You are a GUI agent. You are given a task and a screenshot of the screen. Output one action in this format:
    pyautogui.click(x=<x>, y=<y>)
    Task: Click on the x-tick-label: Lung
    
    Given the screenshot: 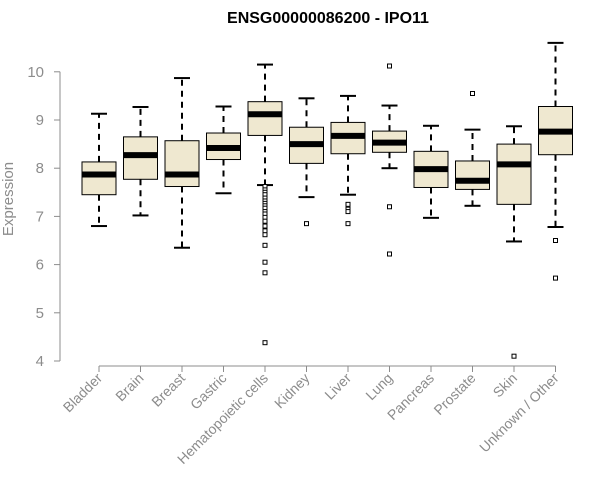 What is the action you would take?
    pyautogui.click(x=378, y=386)
    